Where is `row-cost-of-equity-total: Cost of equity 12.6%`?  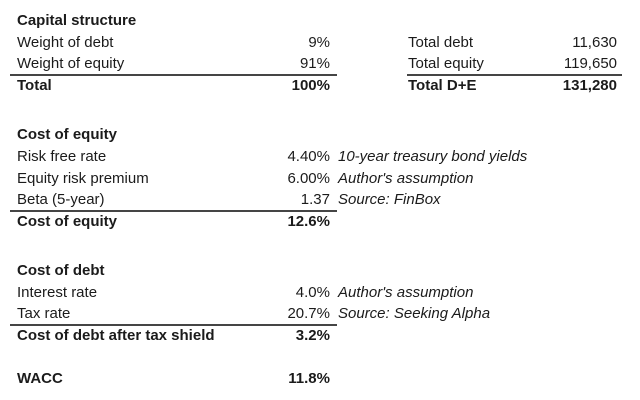
row-cost-of-equity-total: Cost of equity 12.6% is located at coordinates (320, 222).